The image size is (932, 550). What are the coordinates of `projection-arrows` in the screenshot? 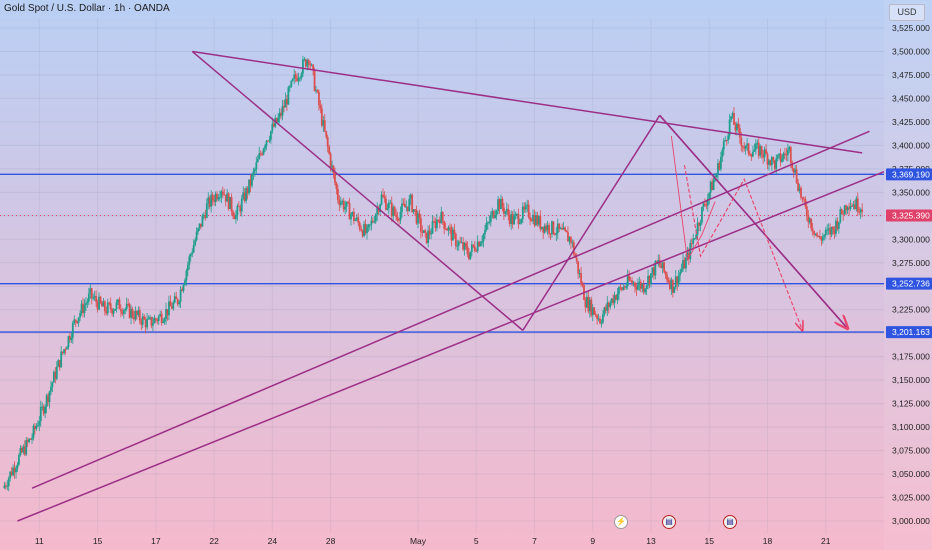 It's located at (753, 222).